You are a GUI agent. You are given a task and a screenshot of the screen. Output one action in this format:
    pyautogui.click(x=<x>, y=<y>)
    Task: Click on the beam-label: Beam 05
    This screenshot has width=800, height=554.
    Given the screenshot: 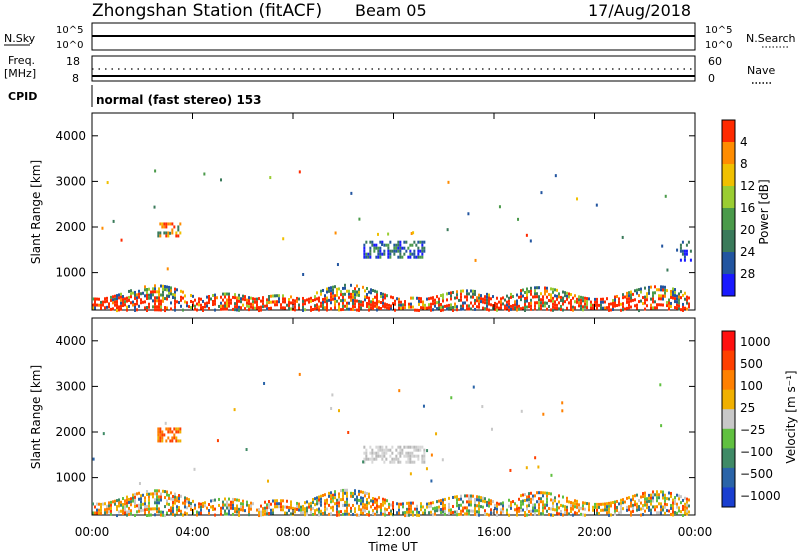 What is the action you would take?
    pyautogui.click(x=391, y=10)
    